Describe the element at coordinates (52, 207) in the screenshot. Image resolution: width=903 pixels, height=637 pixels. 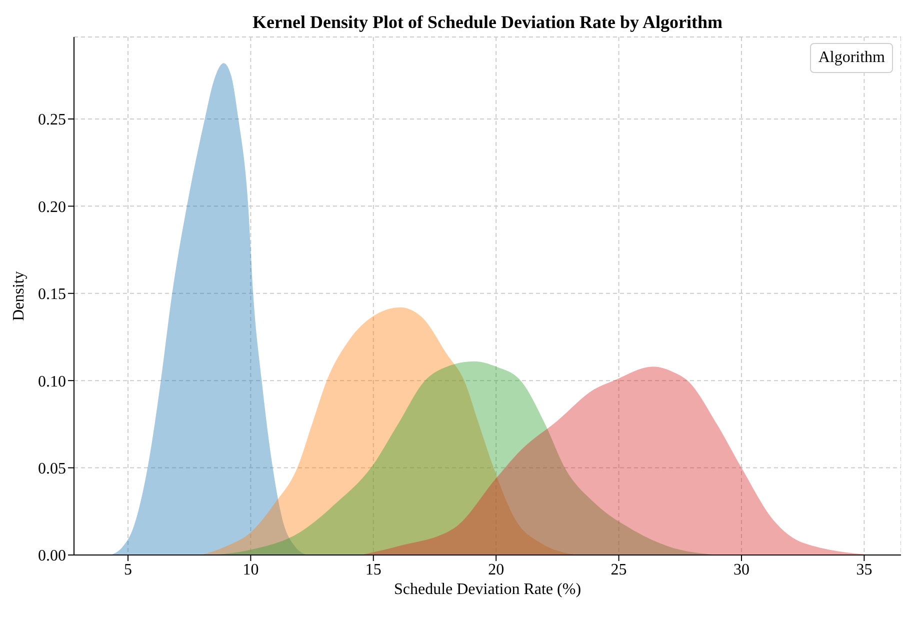
I see `y-tick-label: 0.20` at that location.